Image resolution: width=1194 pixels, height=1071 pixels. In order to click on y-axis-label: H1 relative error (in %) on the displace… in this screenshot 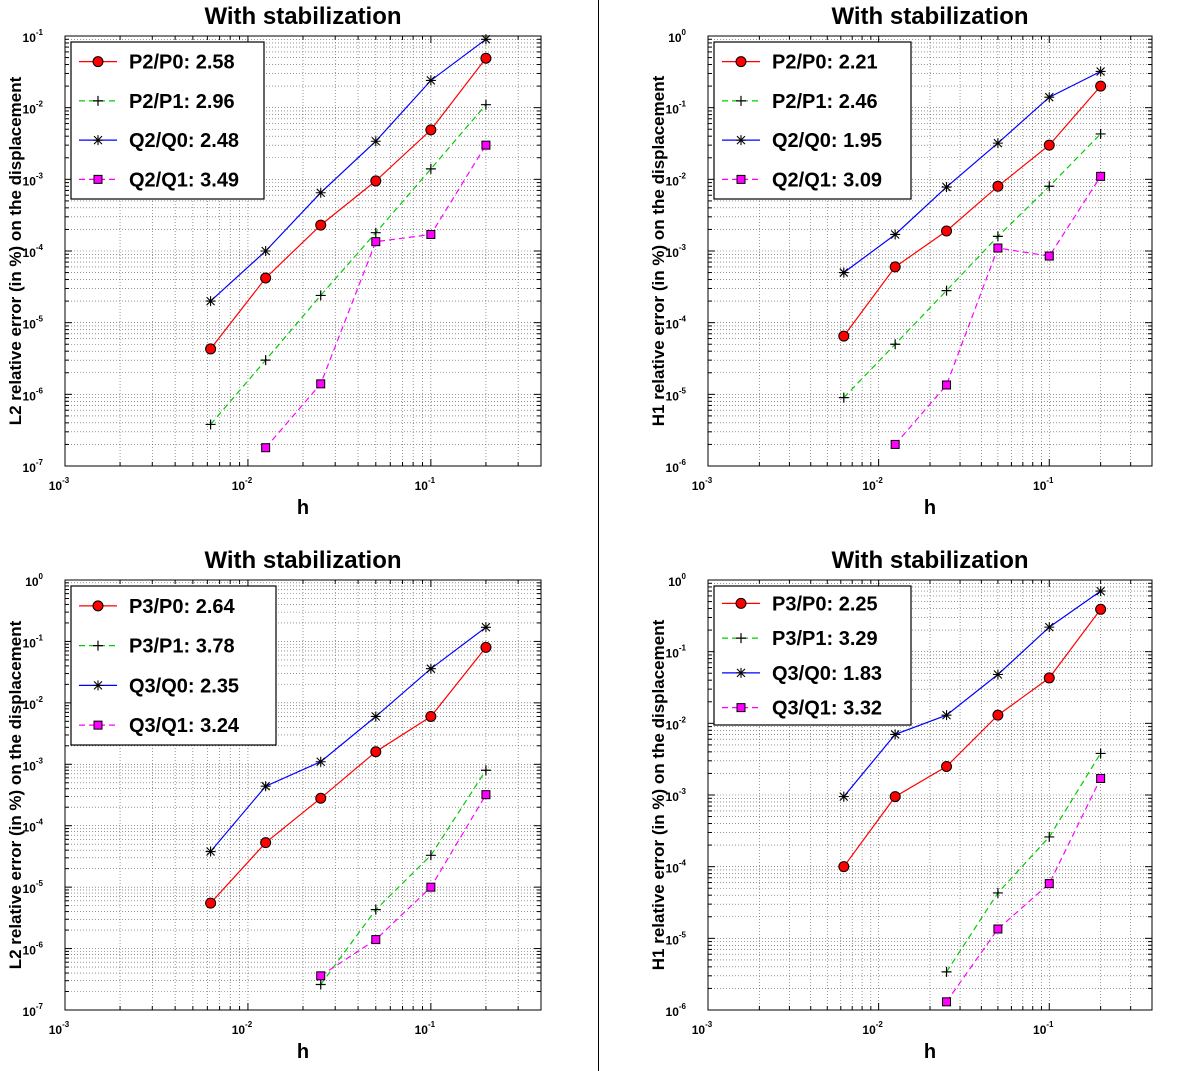, I will do `click(658, 250)`.